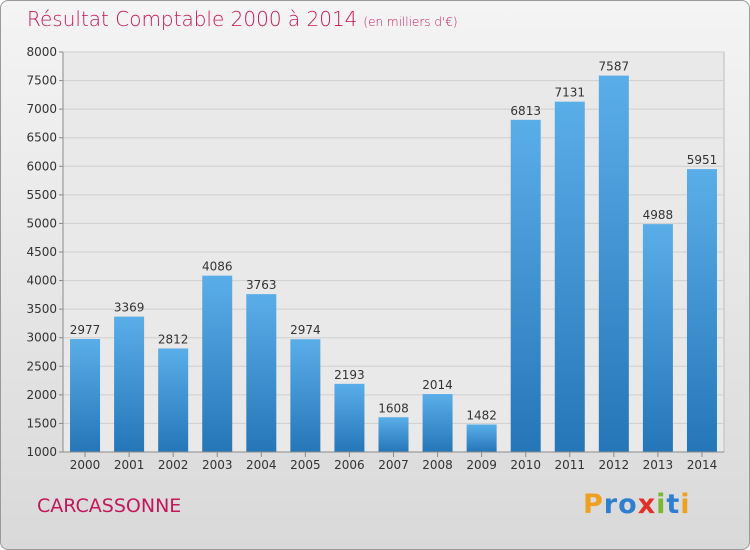 The width and height of the screenshot is (750, 550). I want to click on proxiti-logo: Proxiti, so click(637, 504).